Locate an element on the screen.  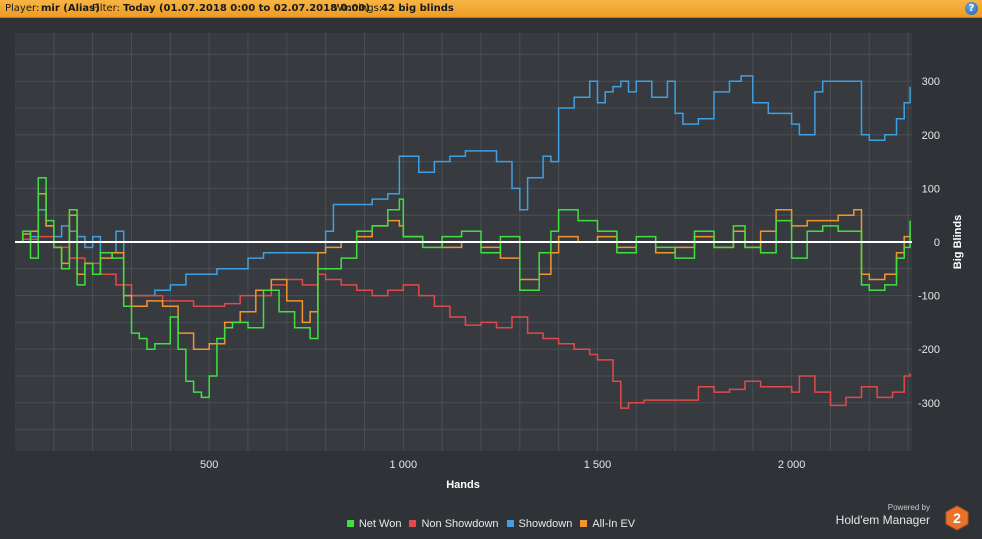
y-tick-label: 200 is located at coordinates (931, 136).